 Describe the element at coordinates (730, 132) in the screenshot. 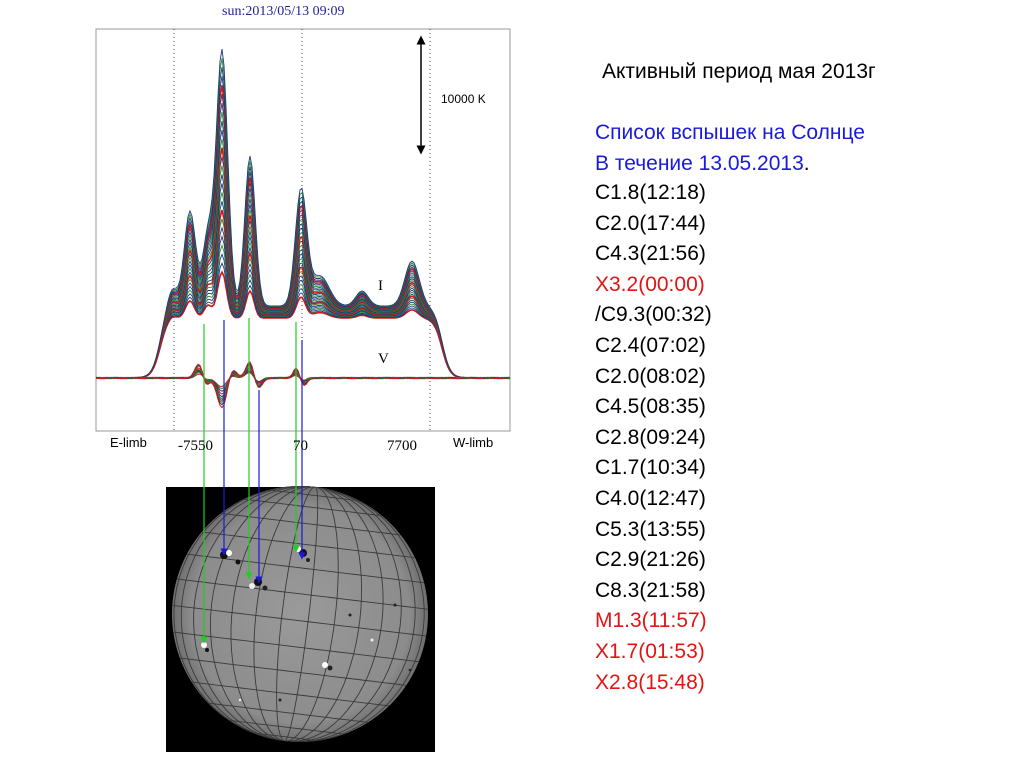

I see `subtitle-line-1: Список вспышек на Солнце` at that location.